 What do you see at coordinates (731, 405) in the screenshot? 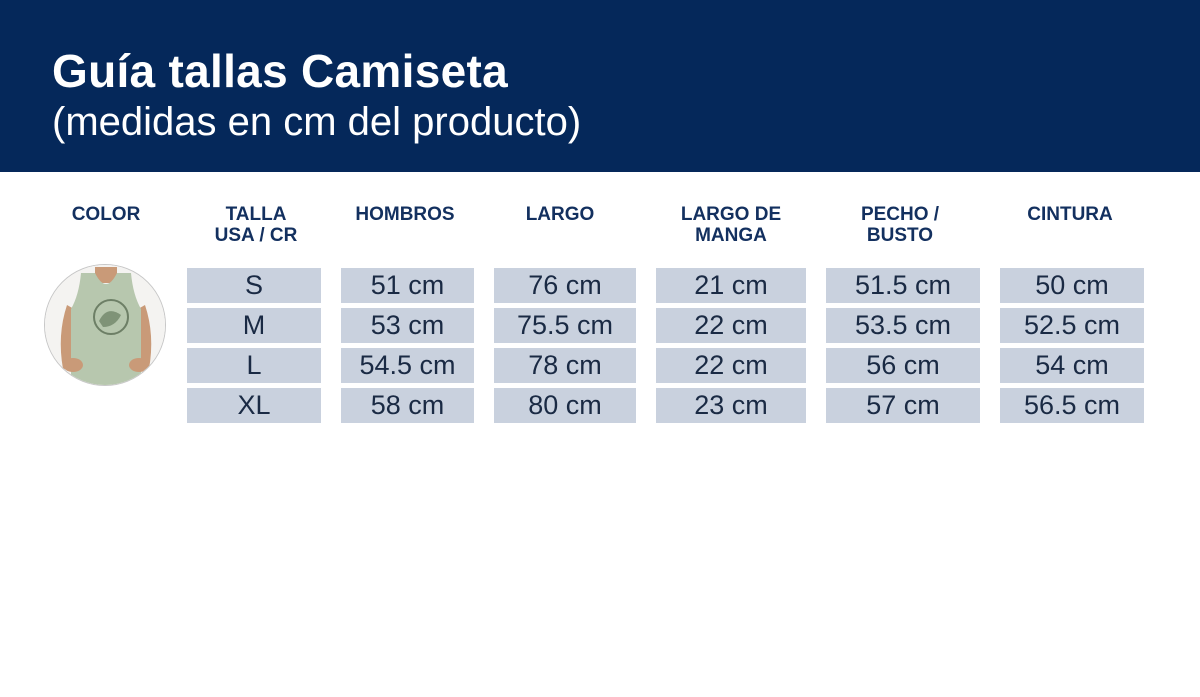
I see `cell-manga: 23 cm` at bounding box center [731, 405].